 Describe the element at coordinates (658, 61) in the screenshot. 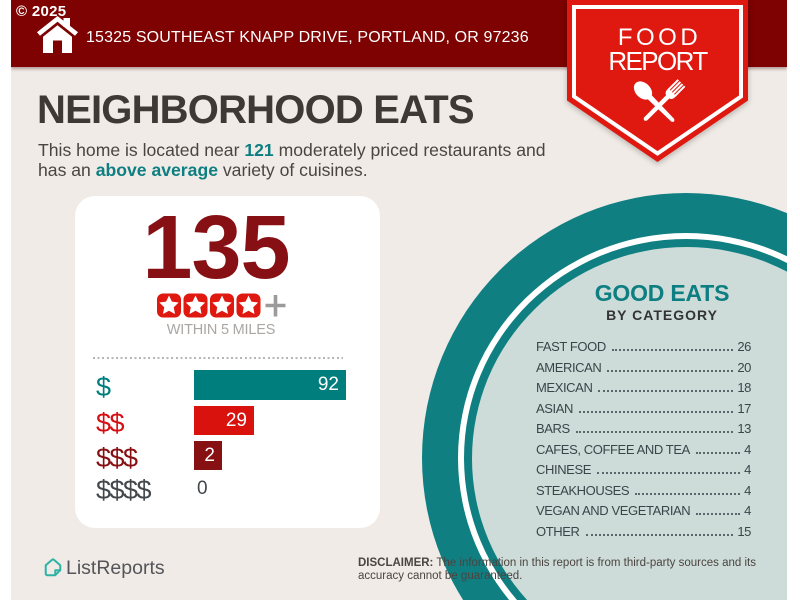

I see `svg-text: REPORT` at that location.